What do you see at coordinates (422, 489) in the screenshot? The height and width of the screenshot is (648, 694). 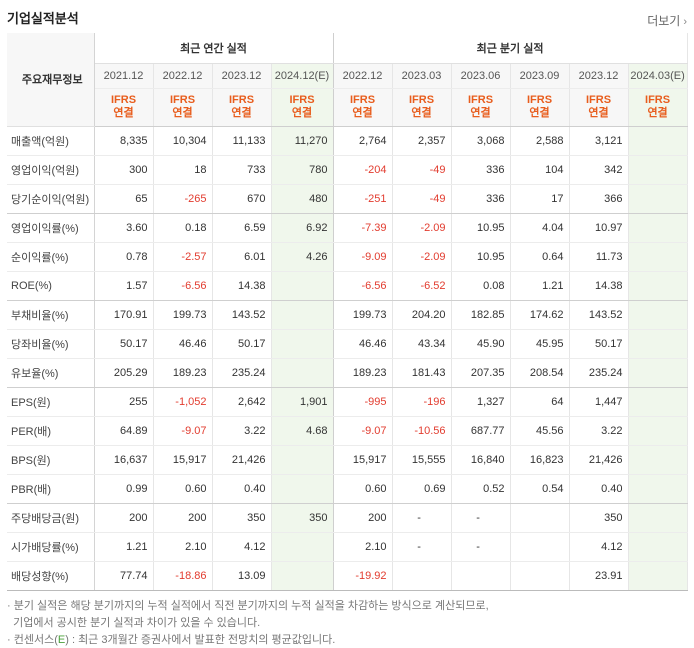 I see `table-cell: 0.69` at bounding box center [422, 489].